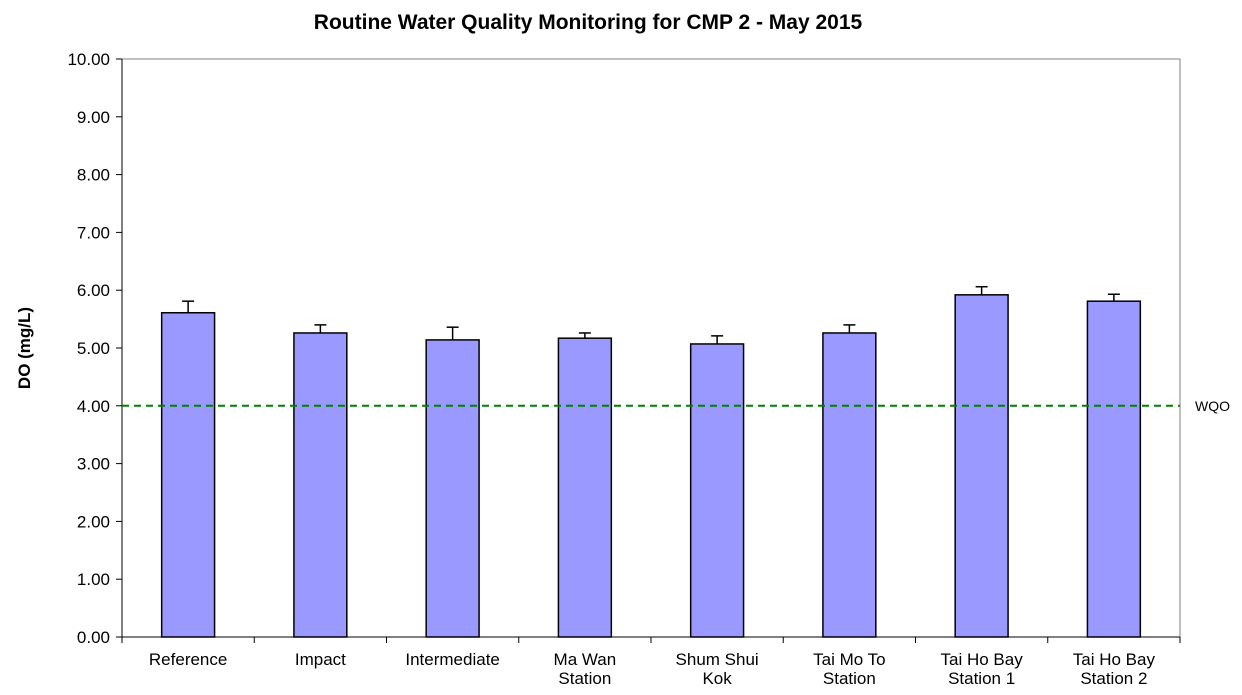 This screenshot has height=695, width=1242. Describe the element at coordinates (93, 117) in the screenshot. I see `y-tick-label: 9.00` at that location.